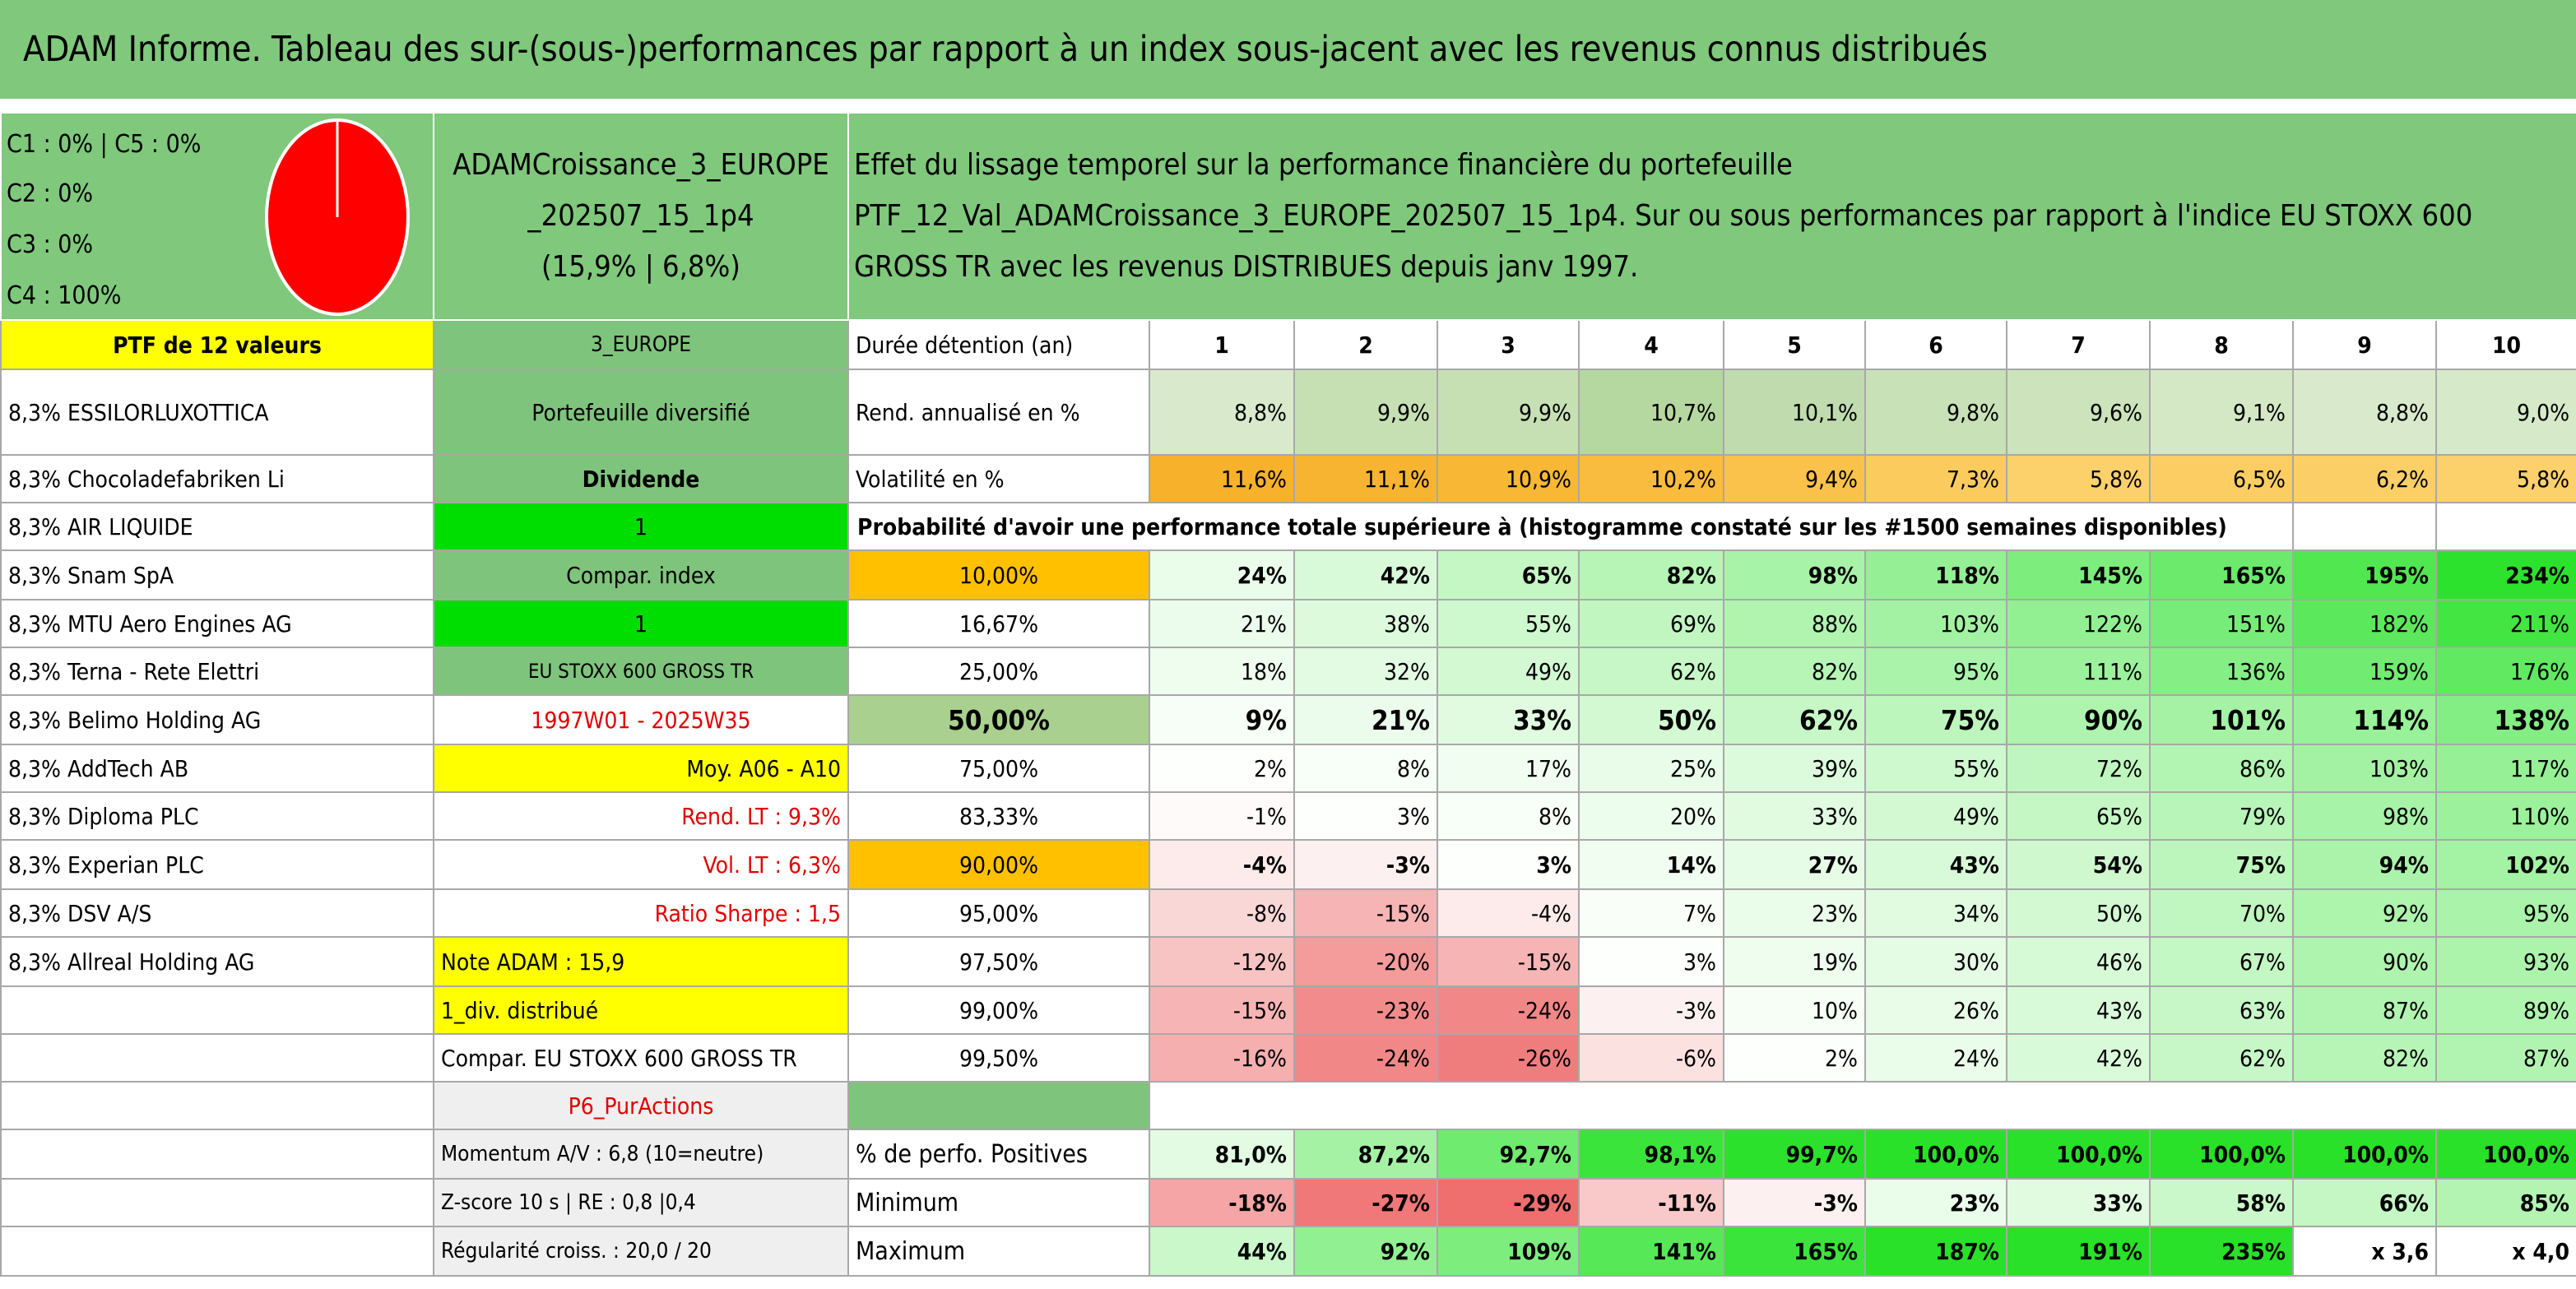 Image resolution: width=2576 pixels, height=1289 pixels. What do you see at coordinates (1508, 816) in the screenshot?
I see `value-cell: 8%` at bounding box center [1508, 816].